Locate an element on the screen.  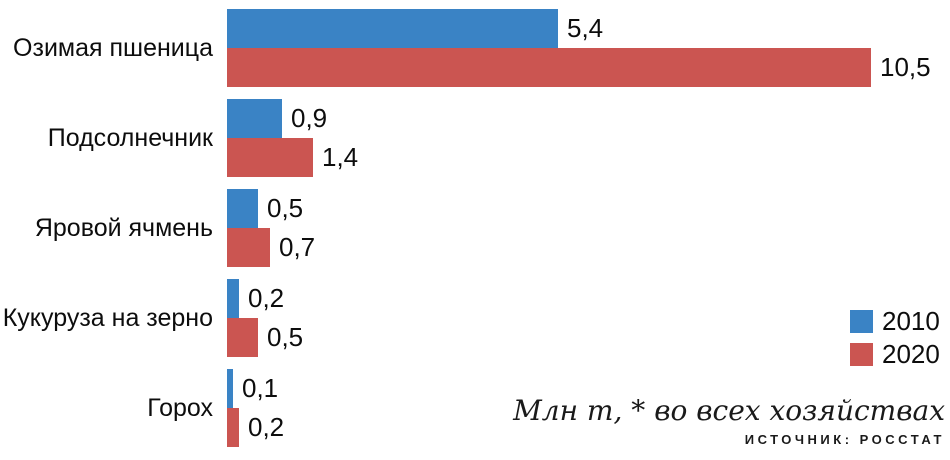
bar-group: 5,4 10,5 is located at coordinates (579, 48).